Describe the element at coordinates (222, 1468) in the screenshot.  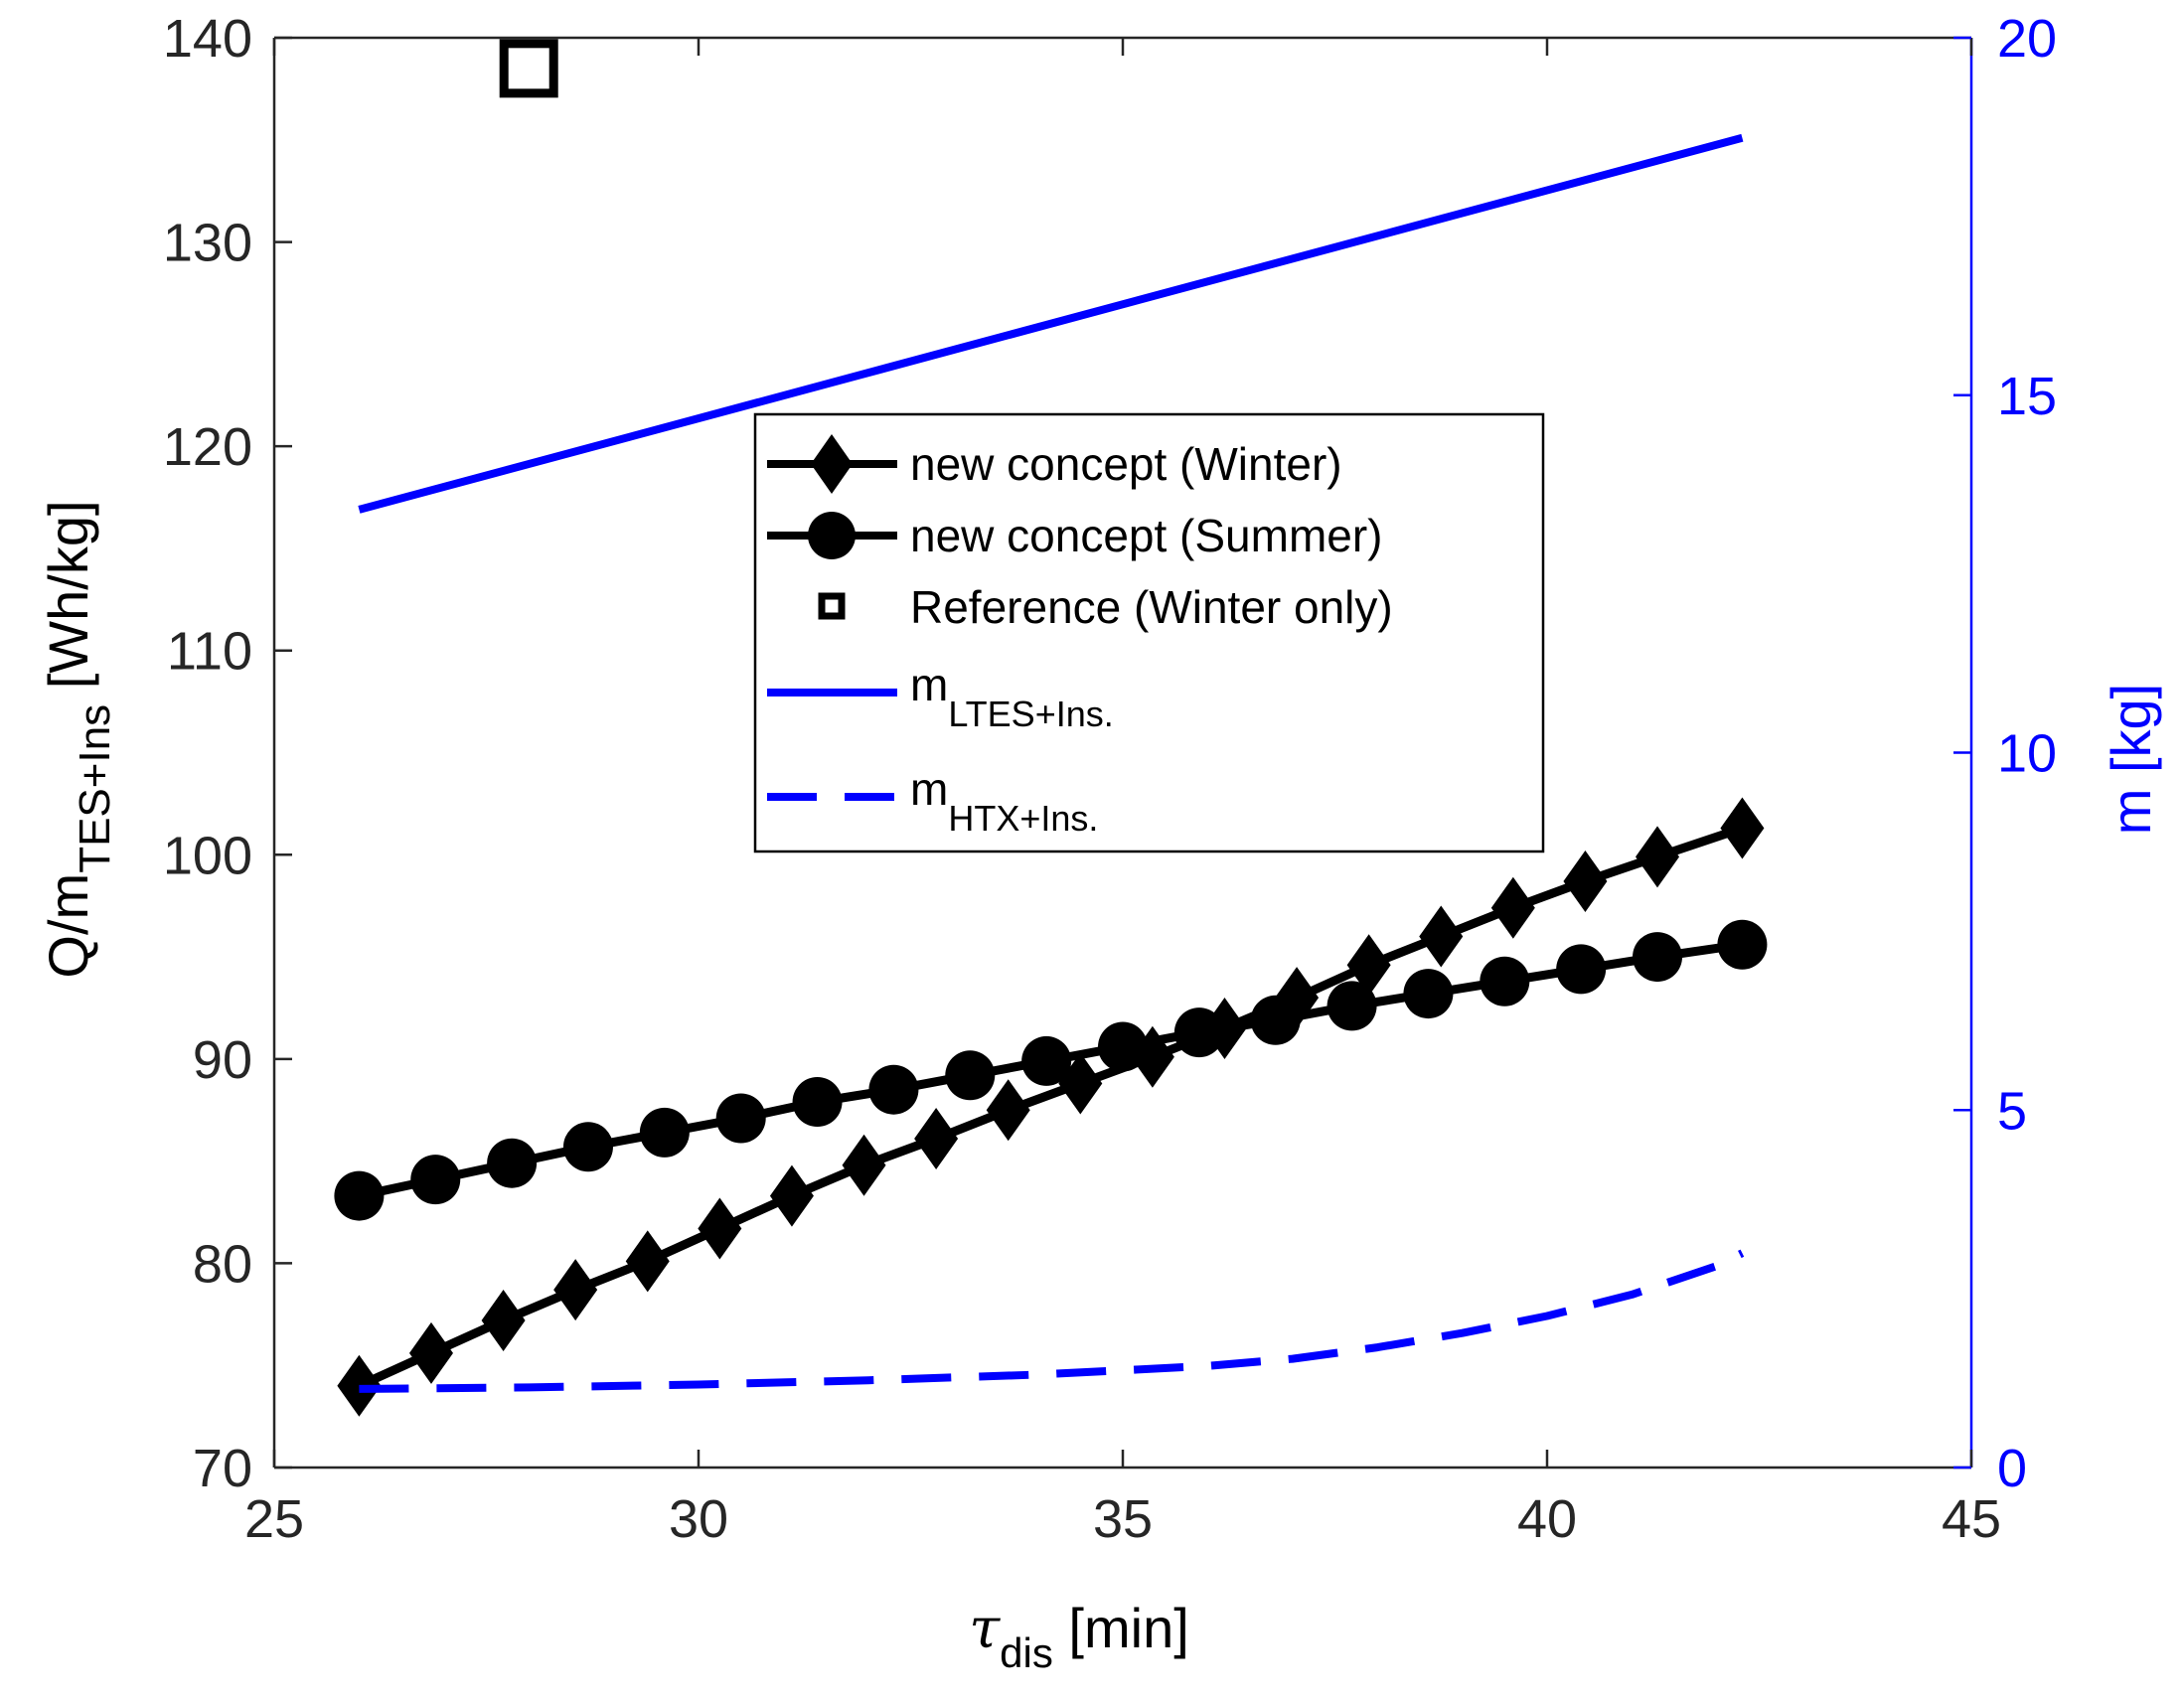
I see `y-left-tick-label: 70` at that location.